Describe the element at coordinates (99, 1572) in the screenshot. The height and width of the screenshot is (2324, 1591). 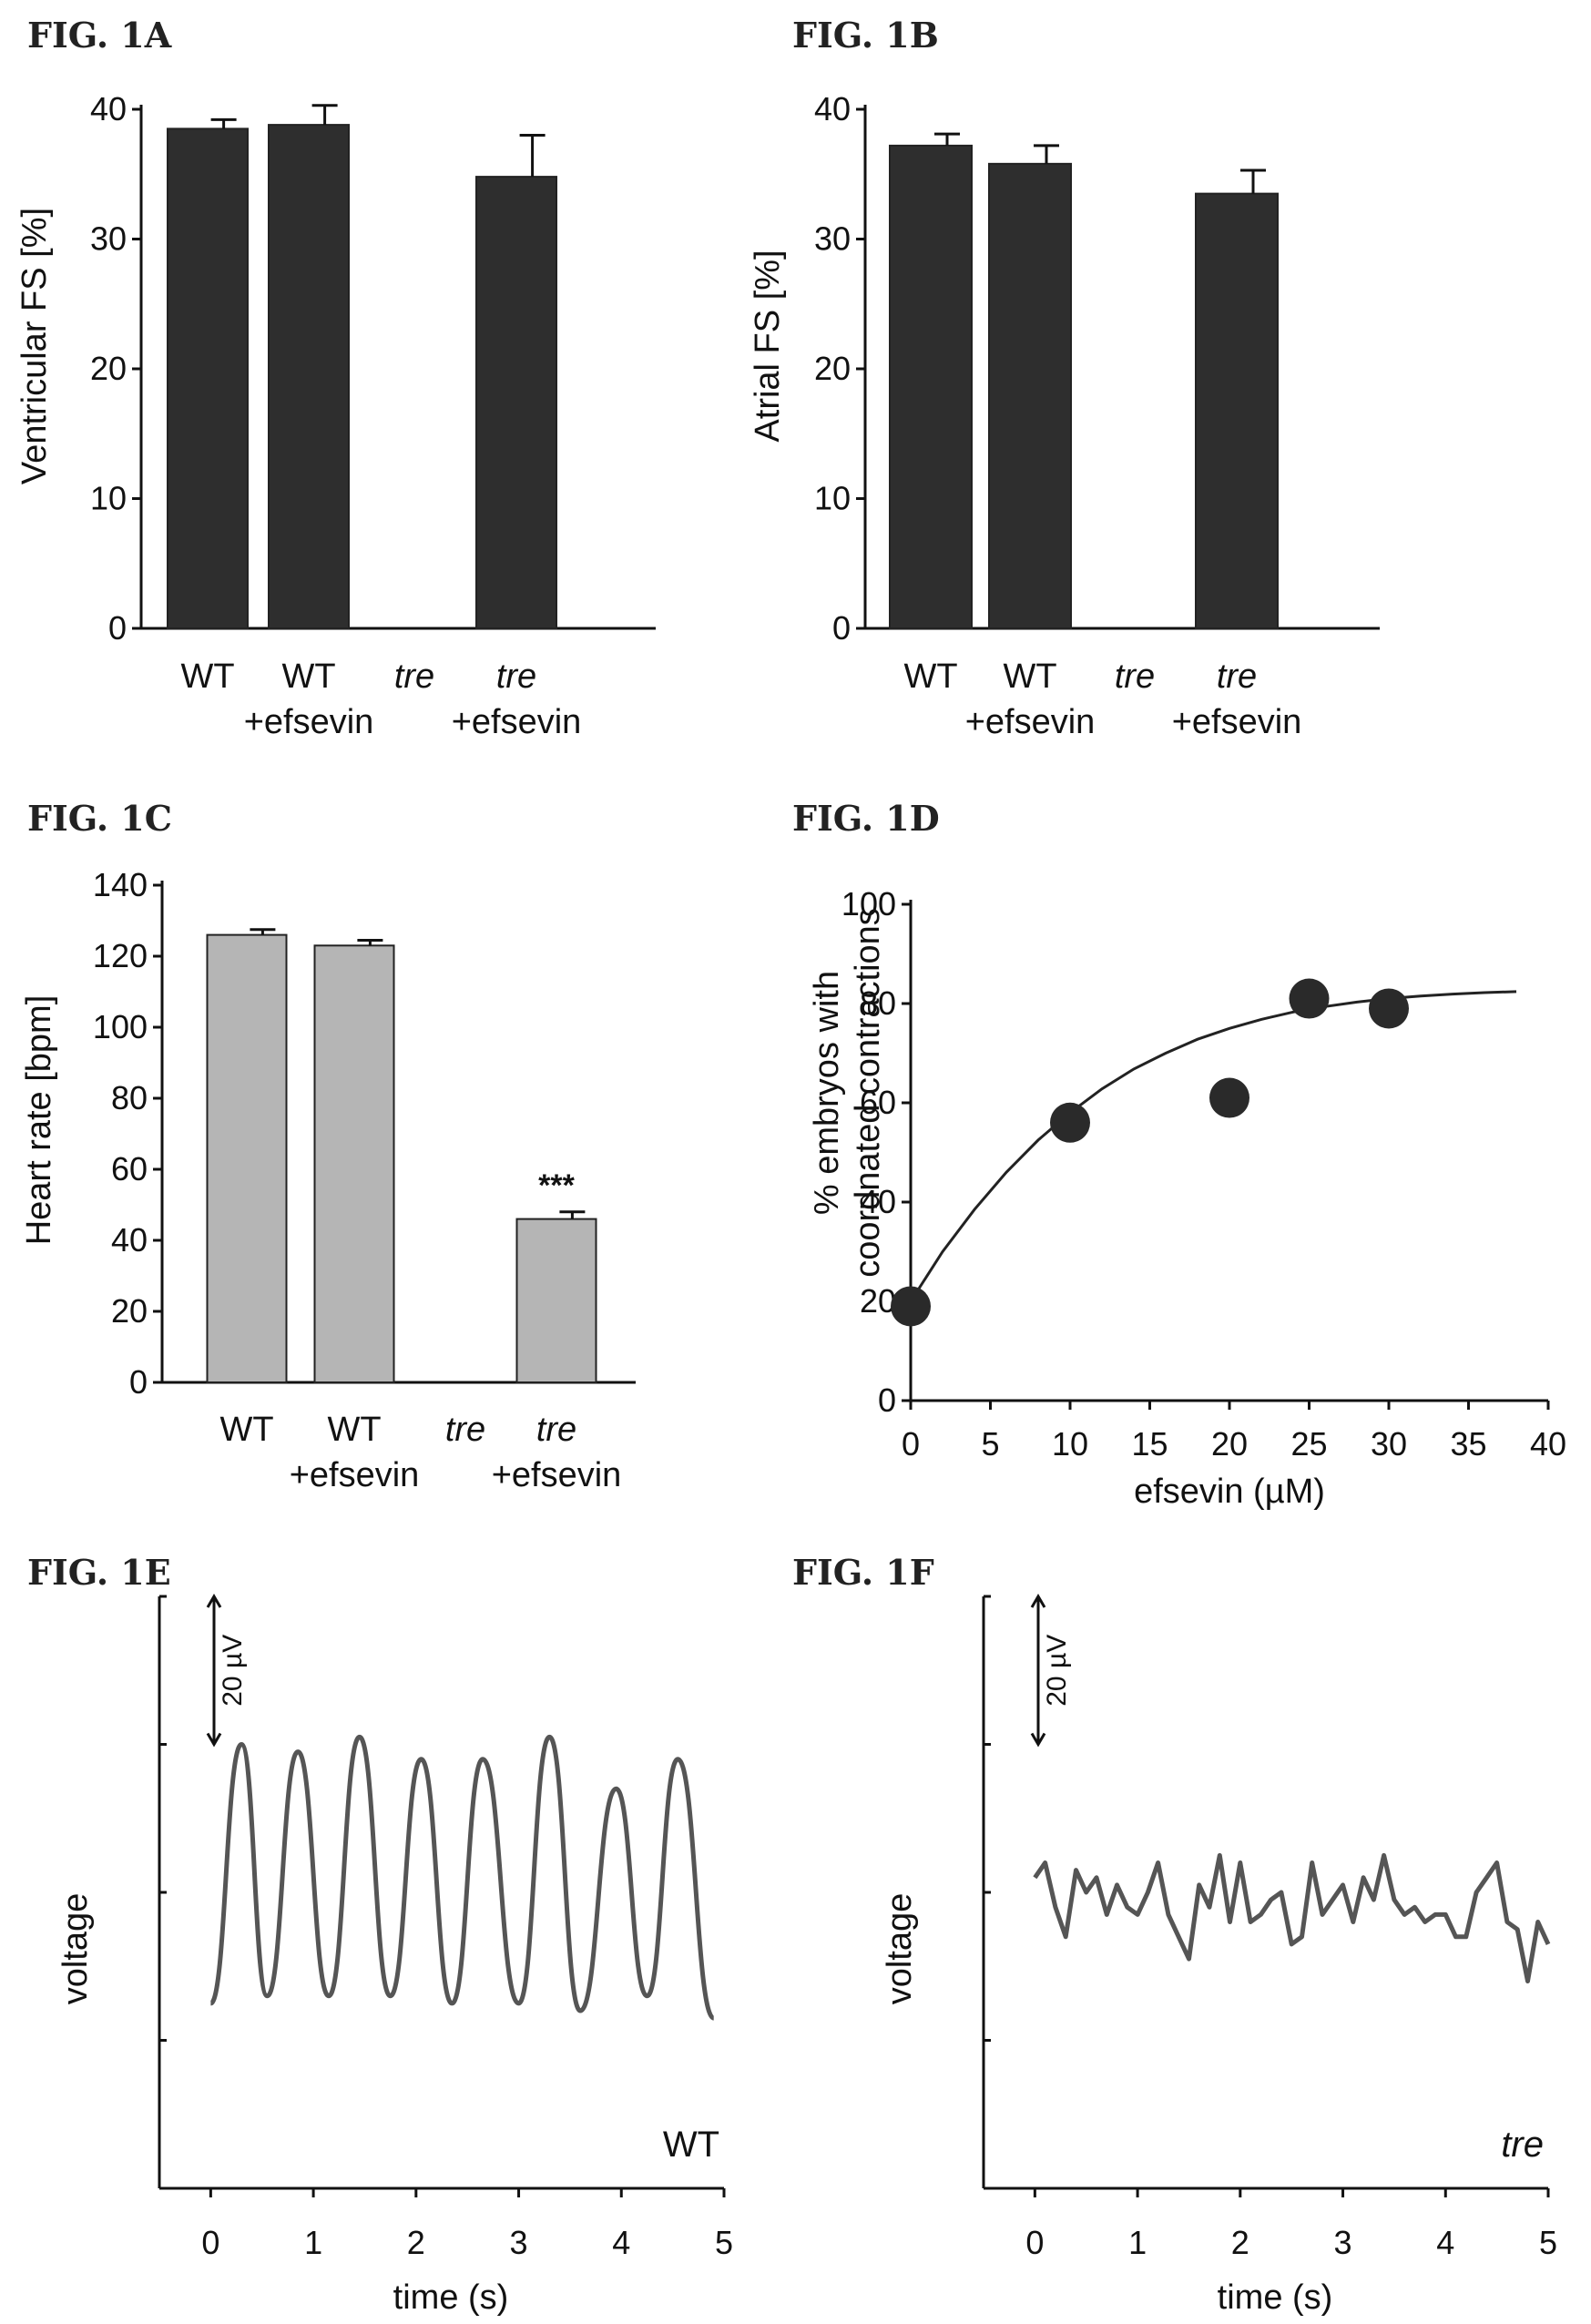
I see `figure-label: FIG. 1E` at that location.